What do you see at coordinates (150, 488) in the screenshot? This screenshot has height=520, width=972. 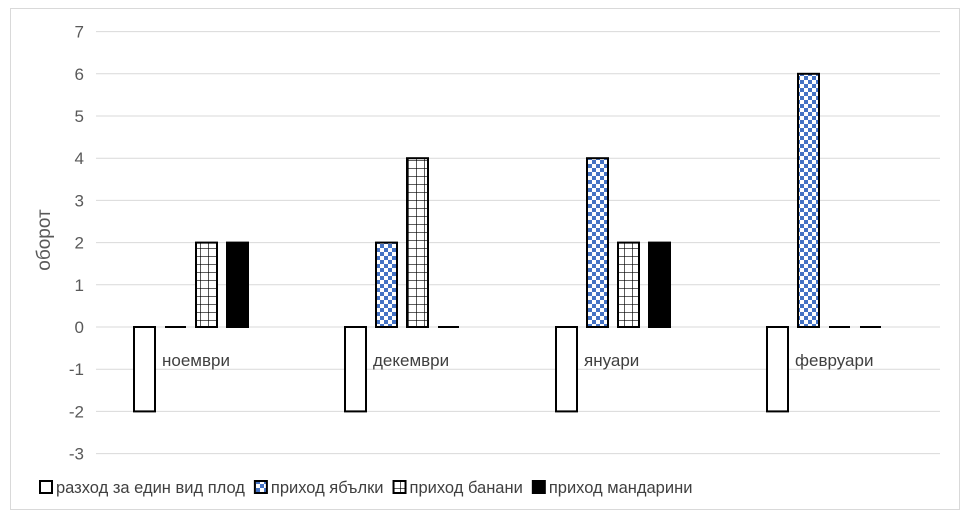 I see `legend-label: разход за един вид плод` at bounding box center [150, 488].